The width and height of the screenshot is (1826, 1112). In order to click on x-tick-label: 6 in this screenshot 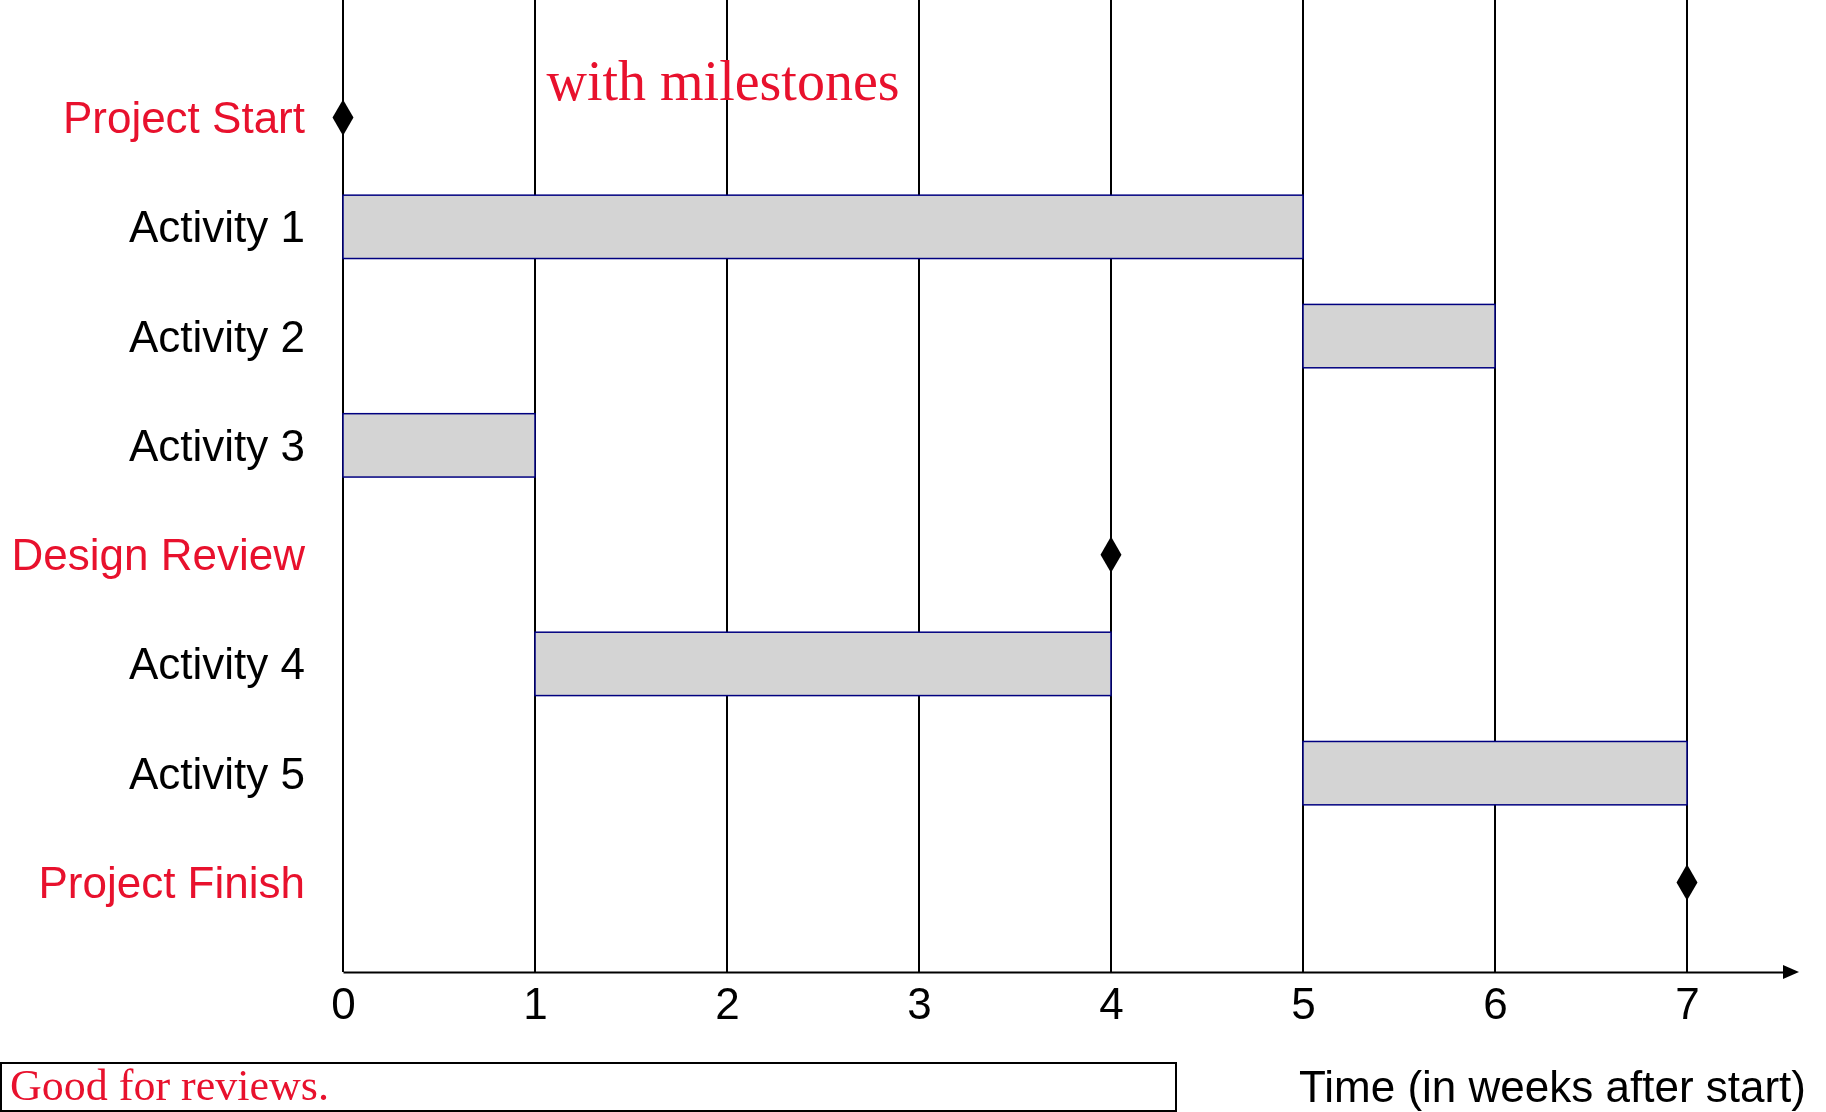, I will do `click(1495, 1004)`.